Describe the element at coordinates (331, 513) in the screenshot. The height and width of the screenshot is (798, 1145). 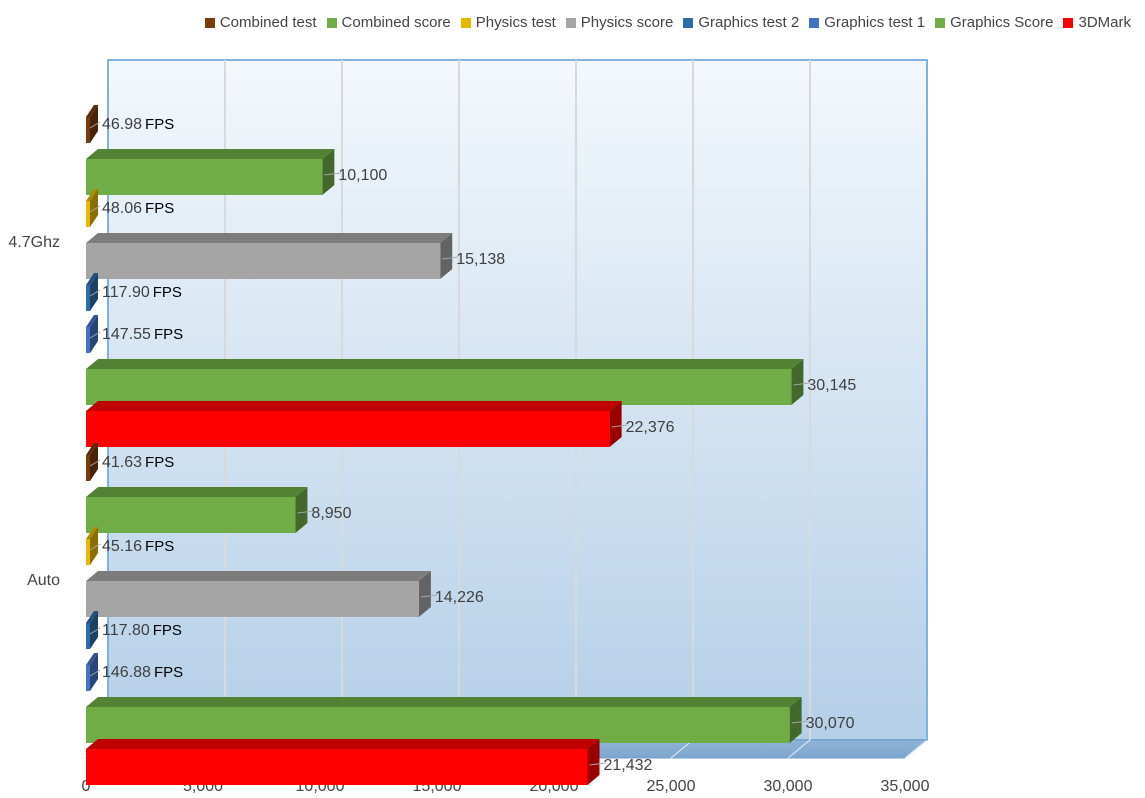
I see `data-label: 8,950` at that location.